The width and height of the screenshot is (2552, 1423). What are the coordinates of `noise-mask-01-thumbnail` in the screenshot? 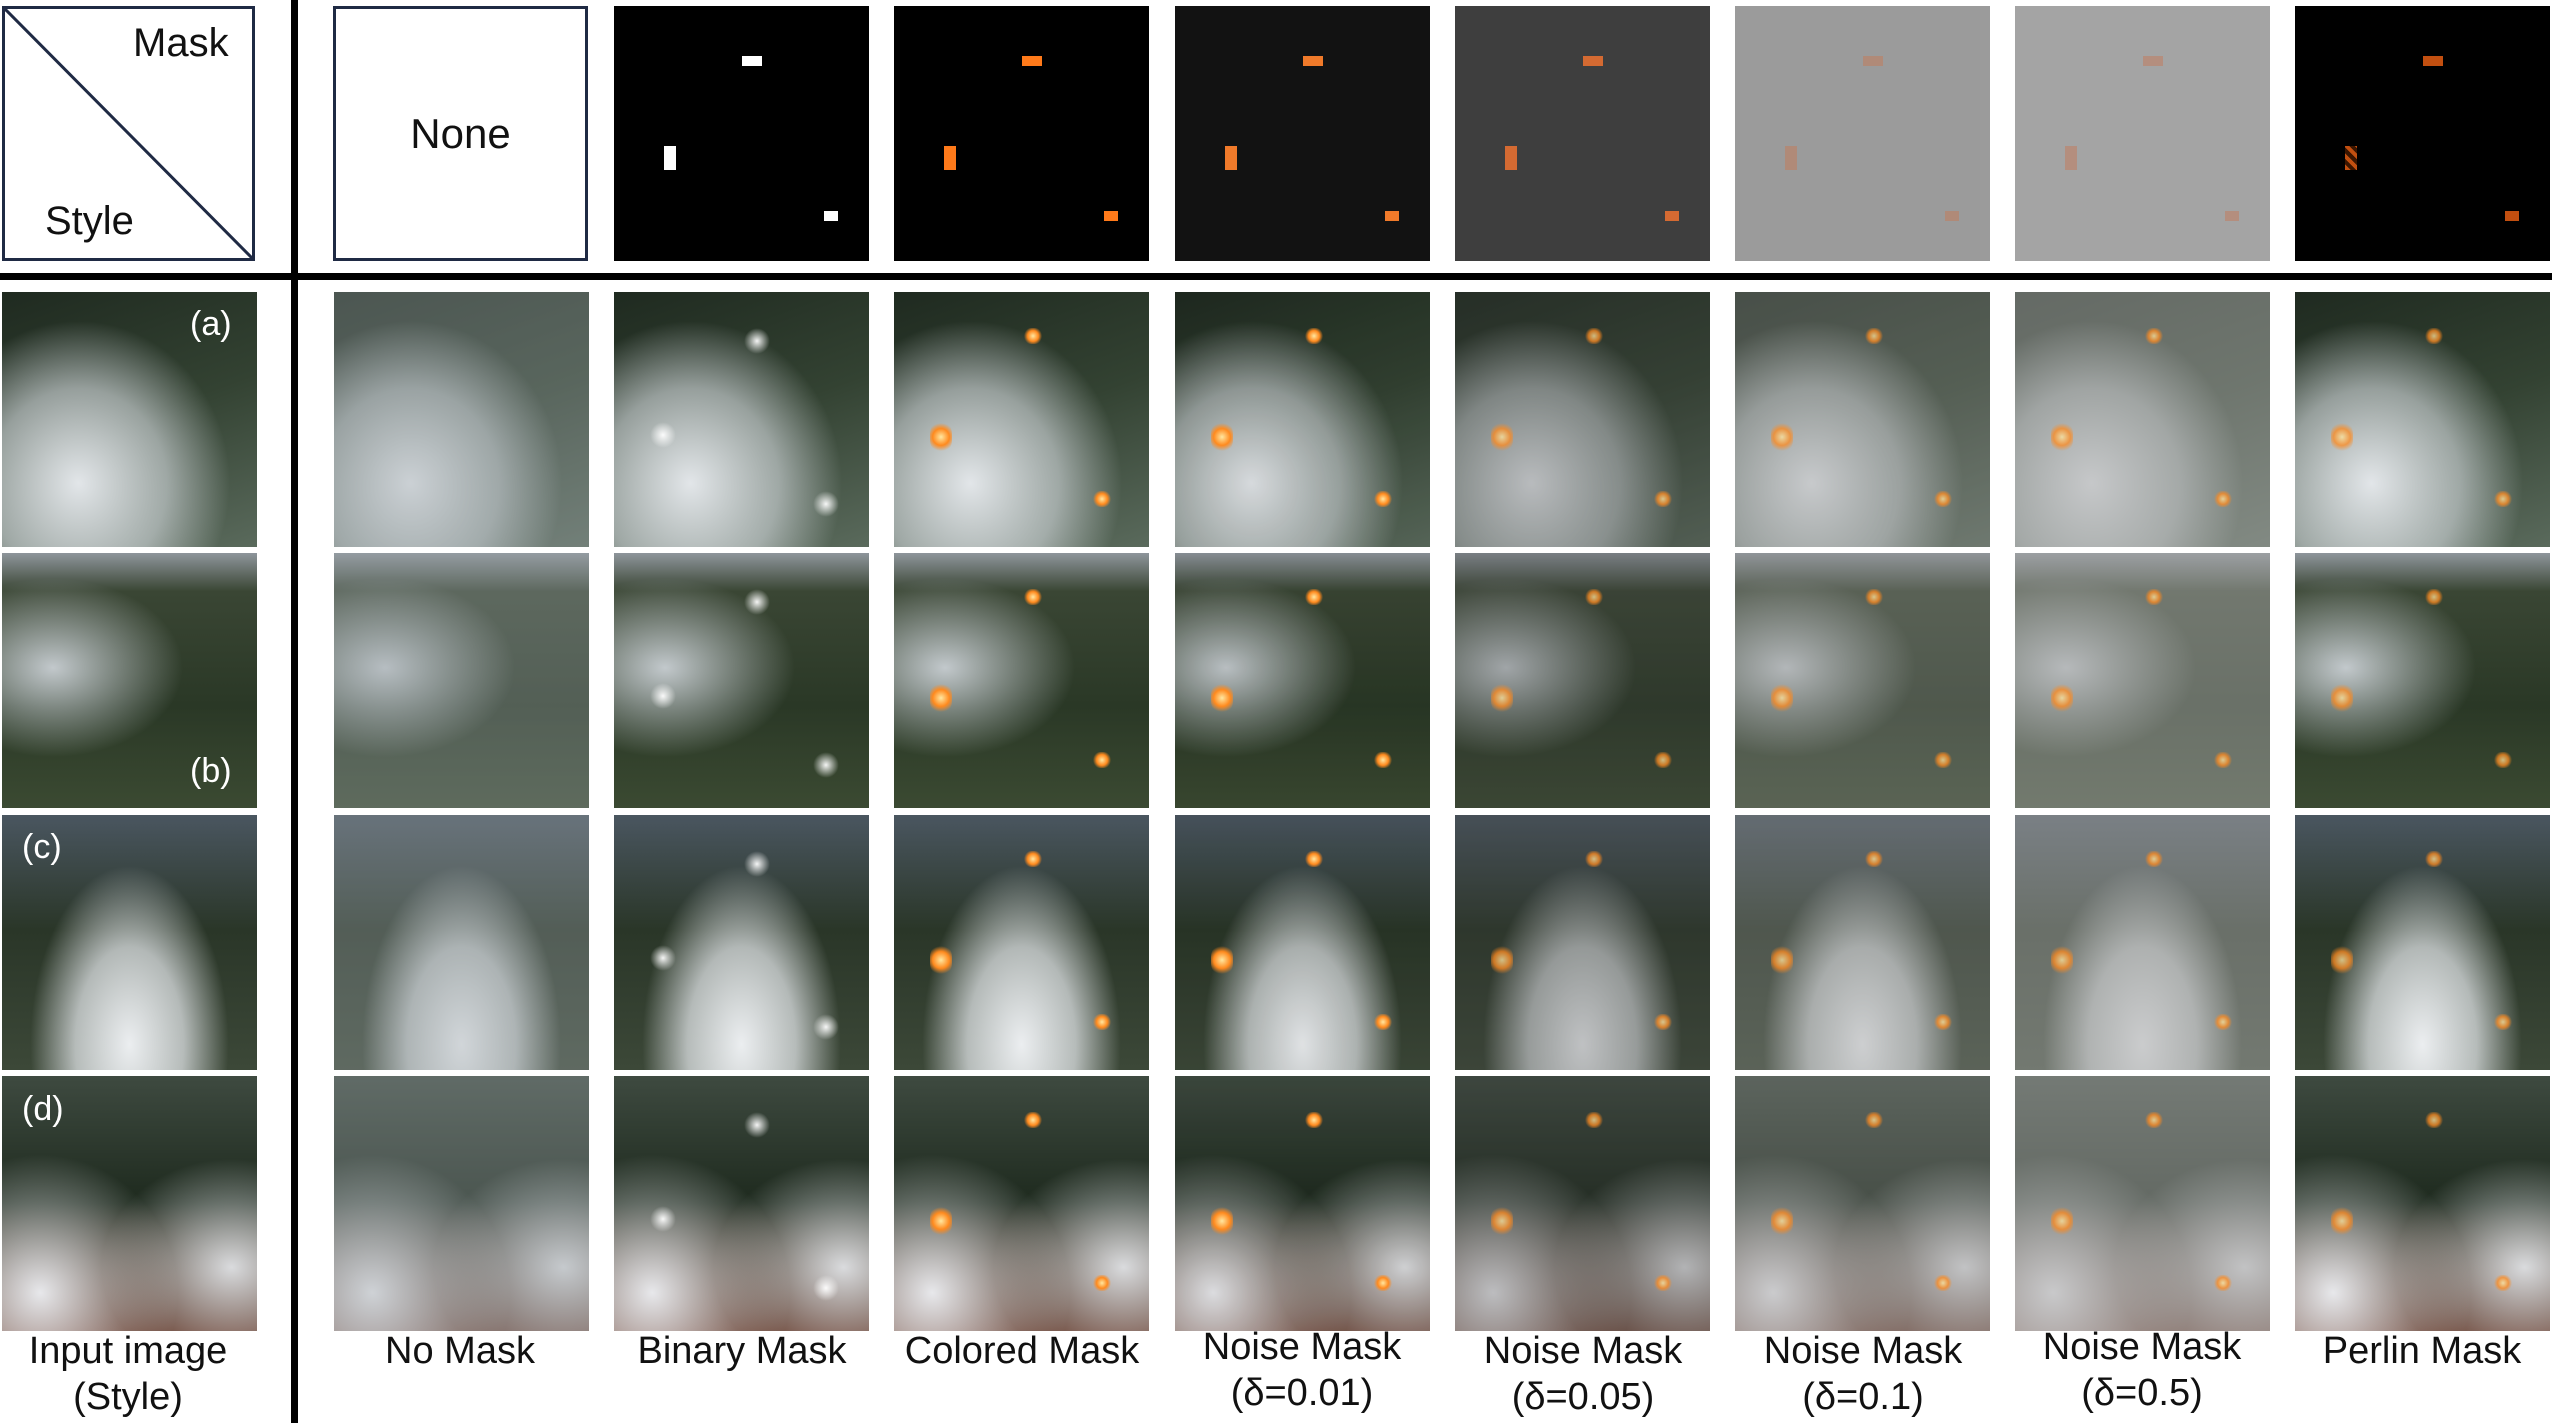 It's located at (1862, 133).